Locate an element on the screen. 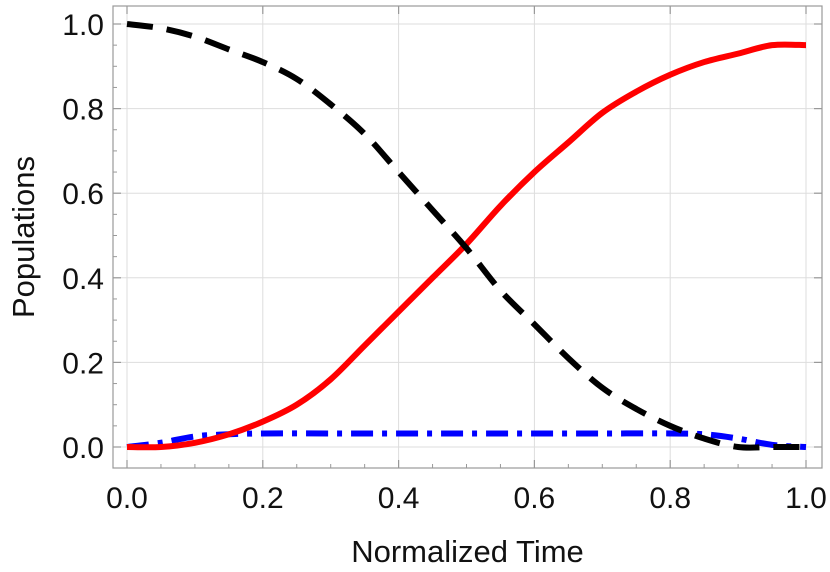 This screenshot has width=830, height=572. y-tick-label: 0.2 is located at coordinates (83, 363).